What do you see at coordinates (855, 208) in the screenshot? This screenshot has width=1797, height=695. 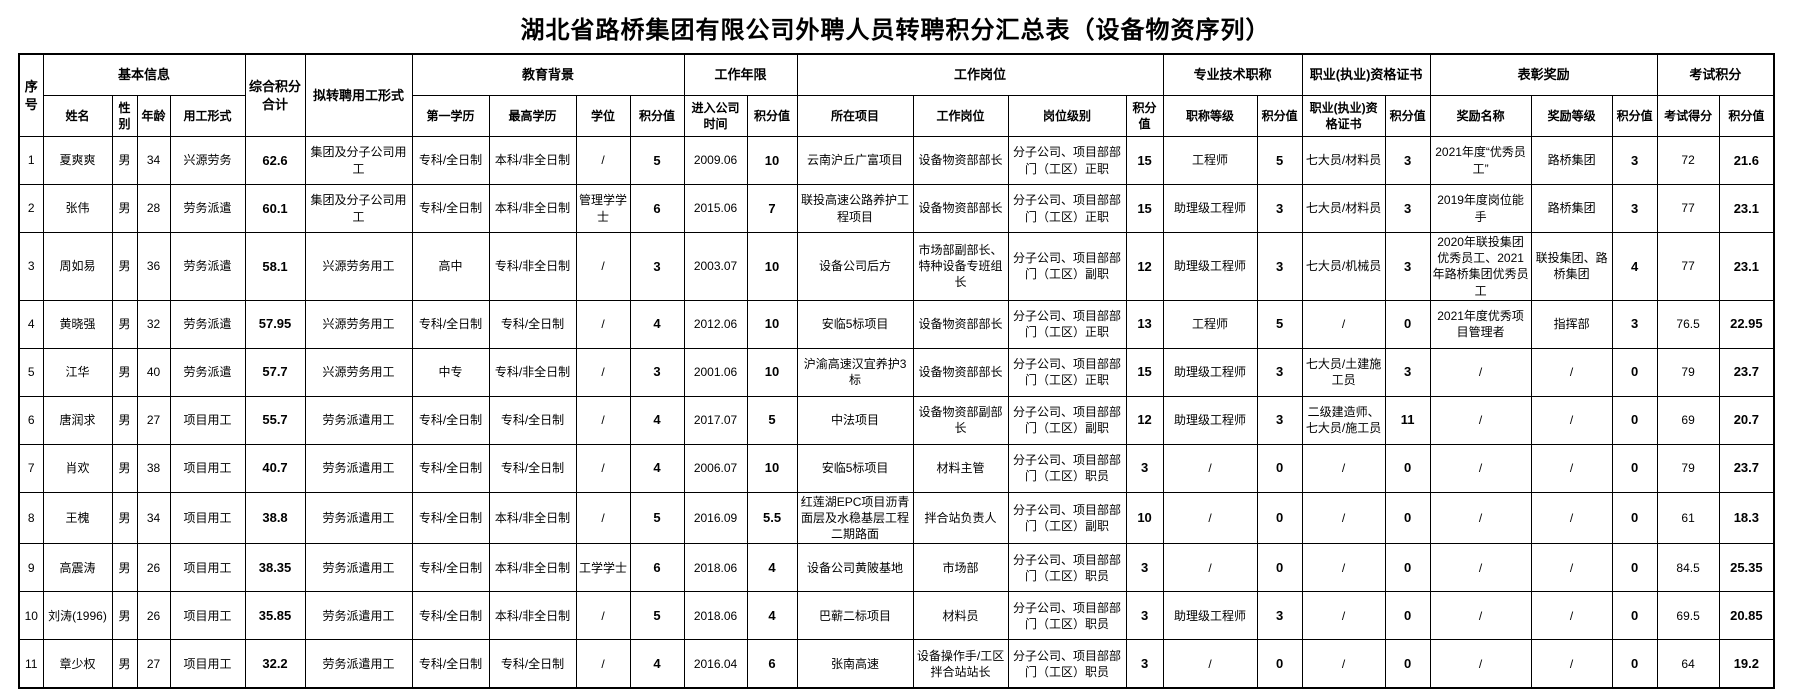 I see `cell: 联投高速公路养护工程项目` at bounding box center [855, 208].